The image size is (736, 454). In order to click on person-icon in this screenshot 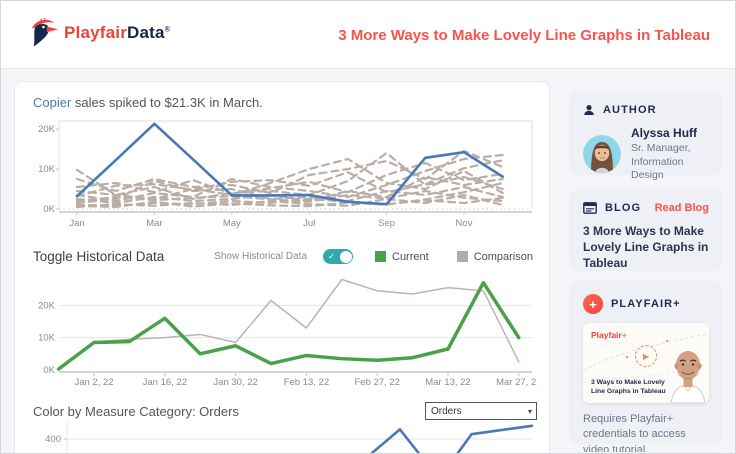, I will do `click(589, 110)`.